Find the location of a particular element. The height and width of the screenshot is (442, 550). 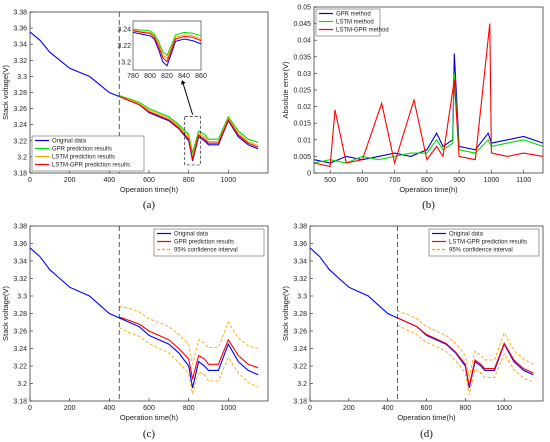

y-tick-label: 0 is located at coordinates (309, 174).